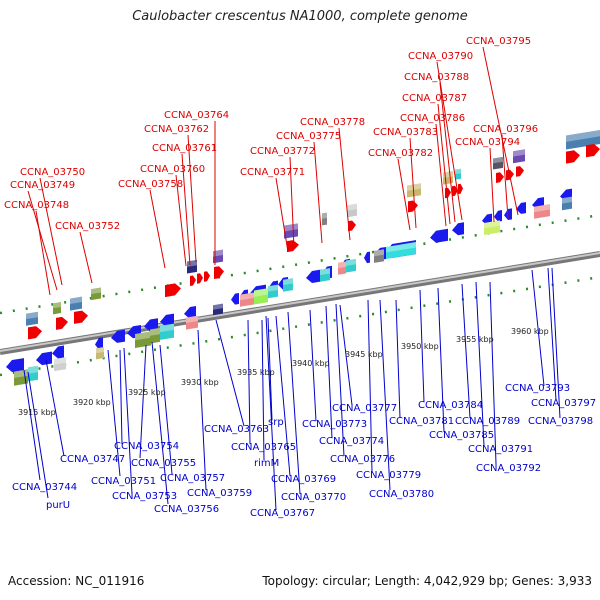 This screenshot has height=600, width=600. Describe the element at coordinates (434, 98) in the screenshot. I see `gene-label: CCNA_03787` at that location.